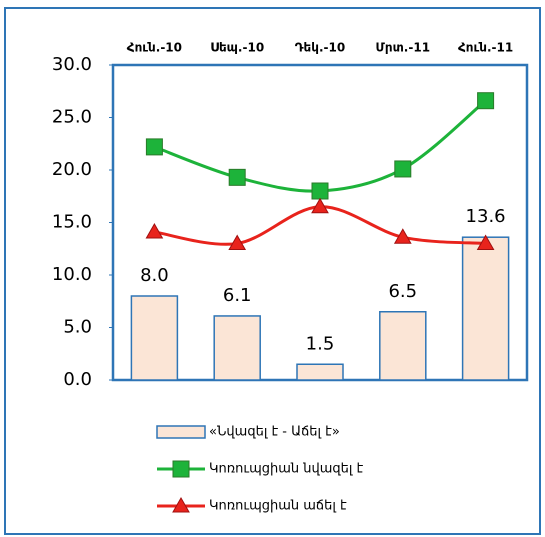  What do you see at coordinates (274, 432) in the screenshot?
I see `legend-label: «Նվազել է - Աճել է»` at bounding box center [274, 432].